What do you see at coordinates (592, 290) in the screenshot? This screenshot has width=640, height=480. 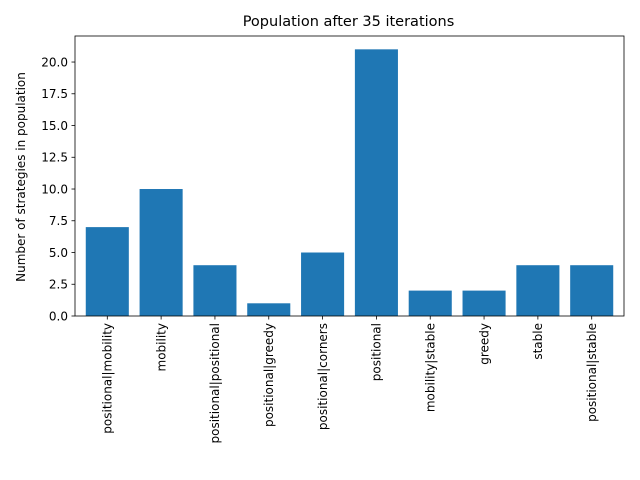 I see `bar-positional-stable` at bounding box center [592, 290].